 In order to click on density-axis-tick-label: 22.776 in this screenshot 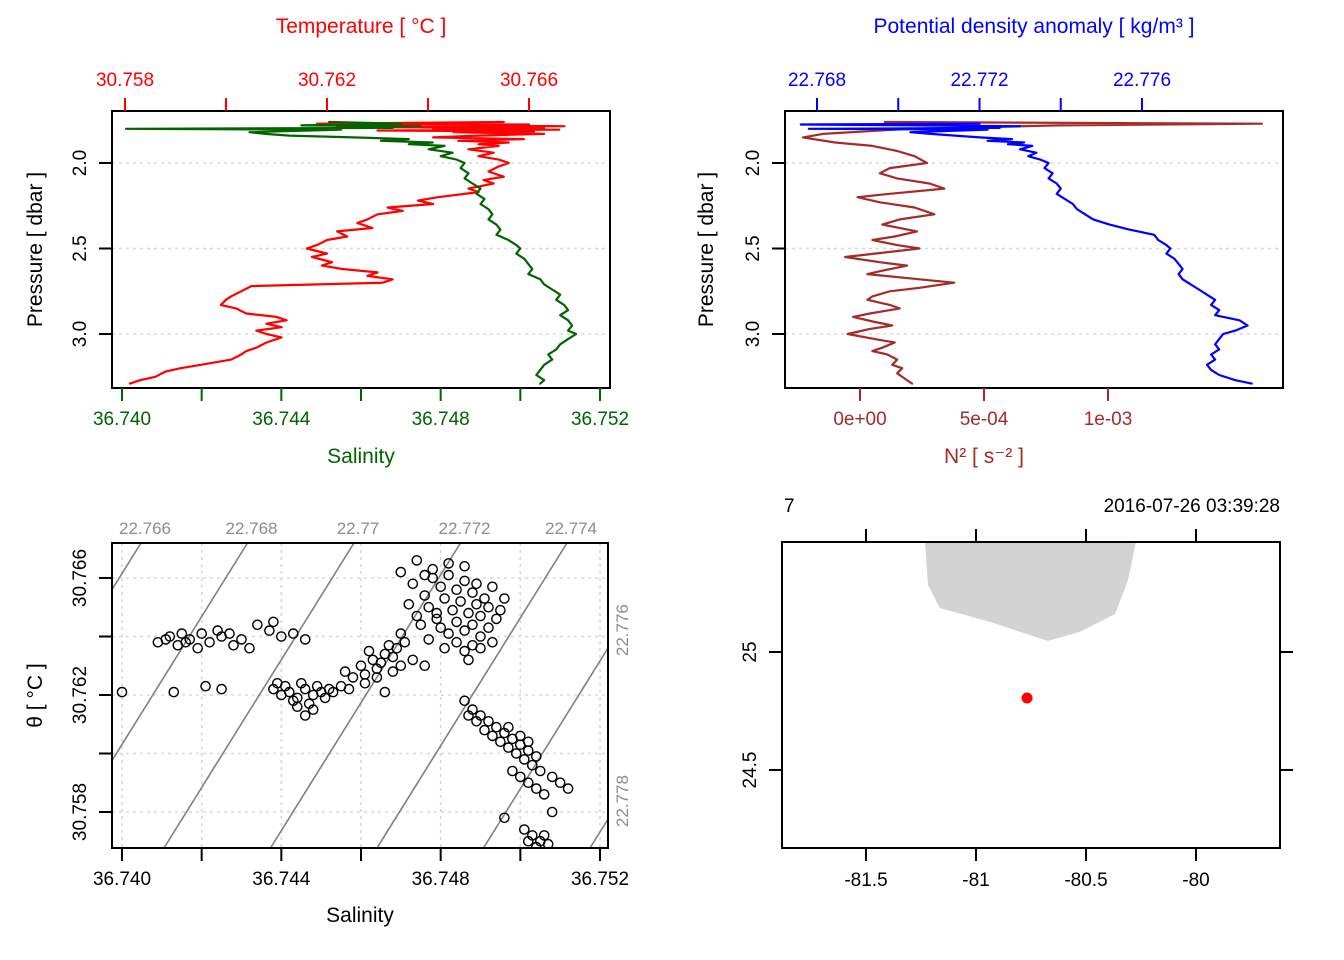, I will do `click(1142, 80)`.